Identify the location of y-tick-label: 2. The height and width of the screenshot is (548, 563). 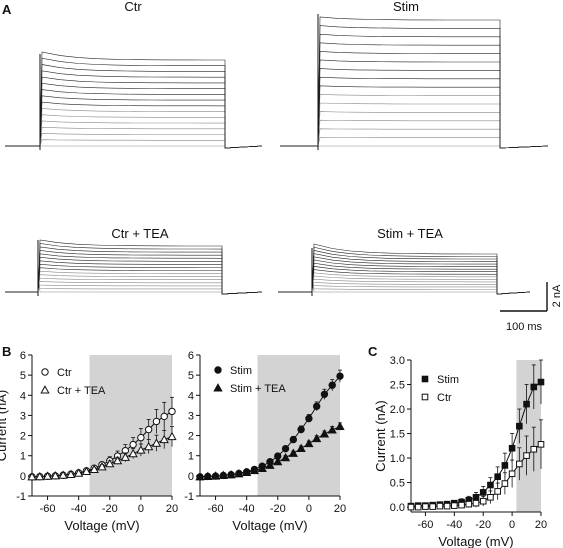
(23, 437).